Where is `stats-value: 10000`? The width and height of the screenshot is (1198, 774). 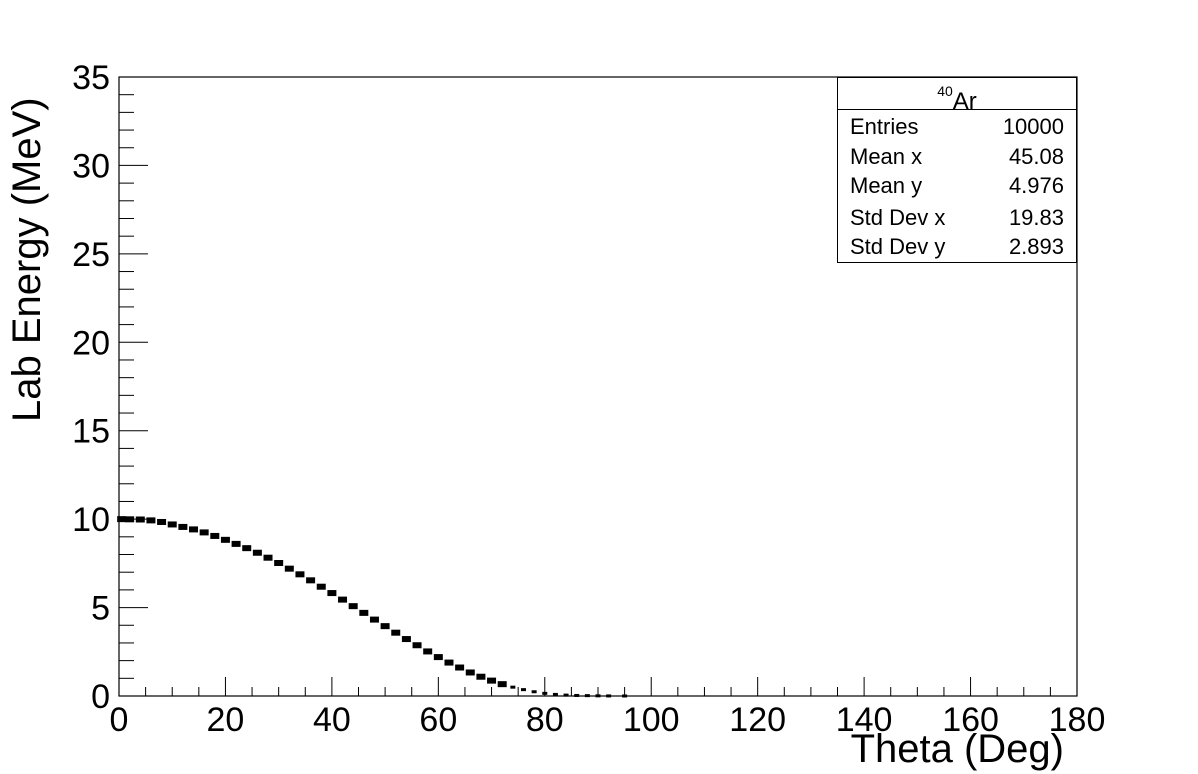 stats-value: 10000 is located at coordinates (1033, 126).